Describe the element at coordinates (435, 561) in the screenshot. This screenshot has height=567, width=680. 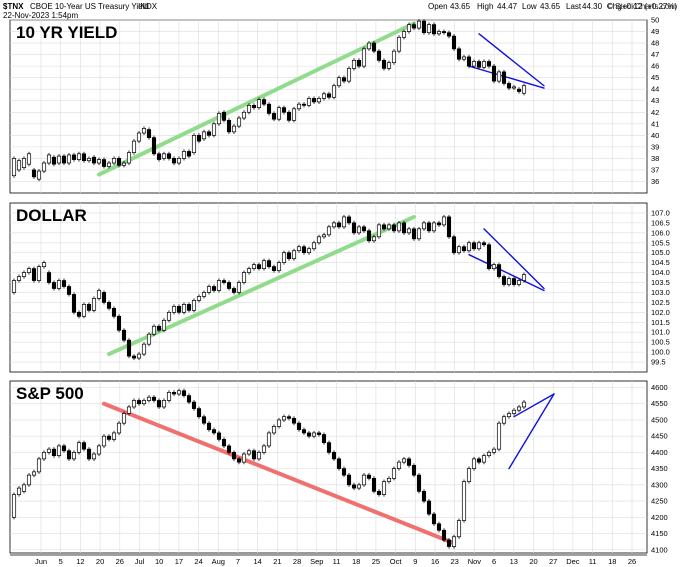
I see `x-tick-label: 16` at that location.